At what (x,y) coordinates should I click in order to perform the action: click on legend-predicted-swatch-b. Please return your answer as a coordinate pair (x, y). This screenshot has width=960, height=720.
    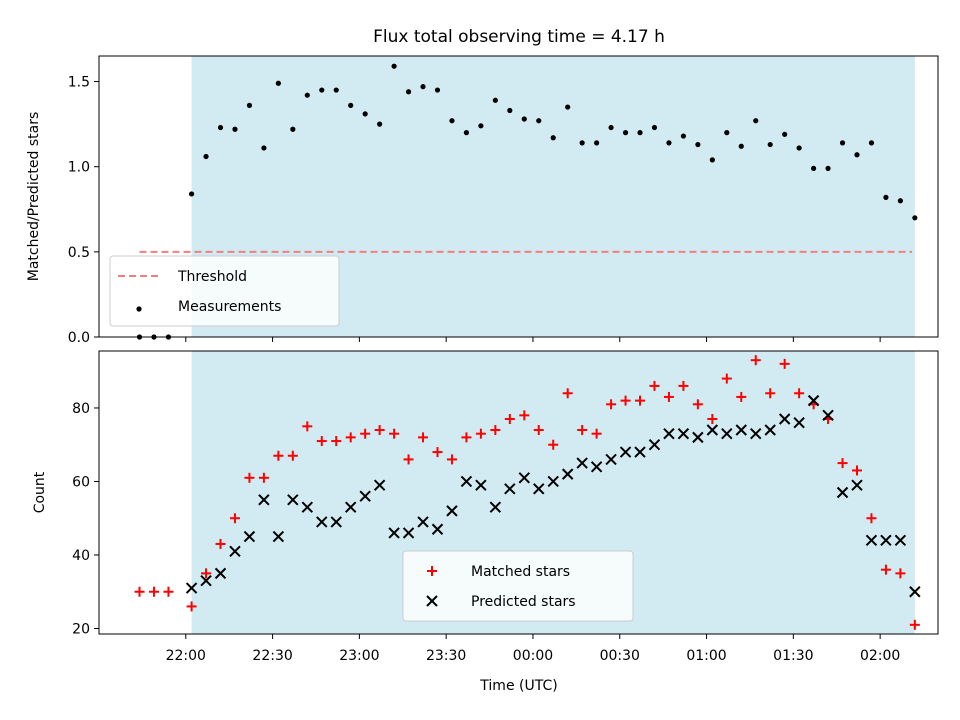
    Looking at the image, I should click on (432, 601).